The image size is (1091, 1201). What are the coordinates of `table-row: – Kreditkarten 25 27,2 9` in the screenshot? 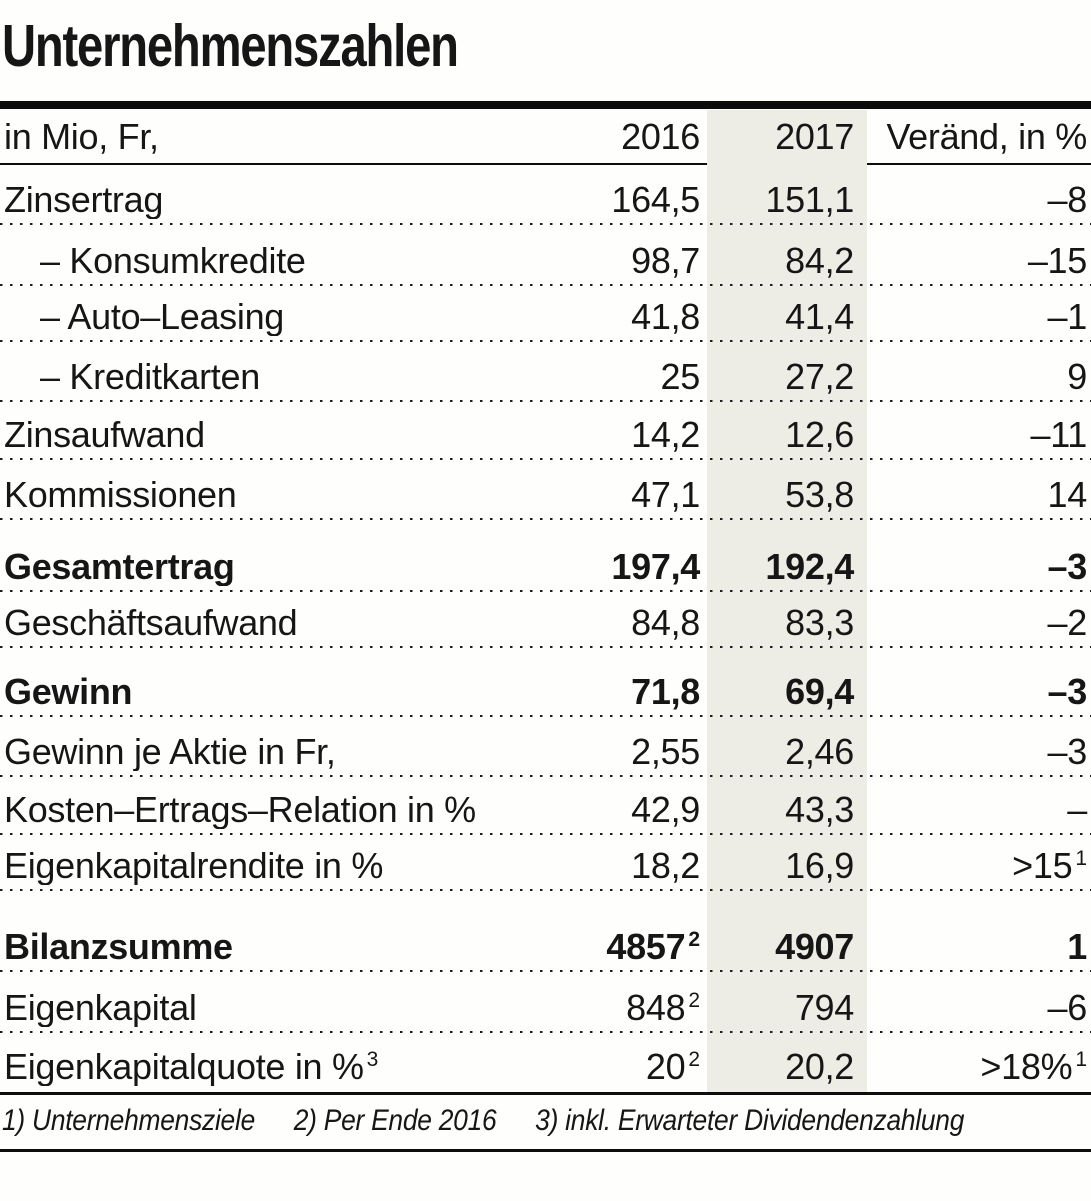 It's located at (545, 372).